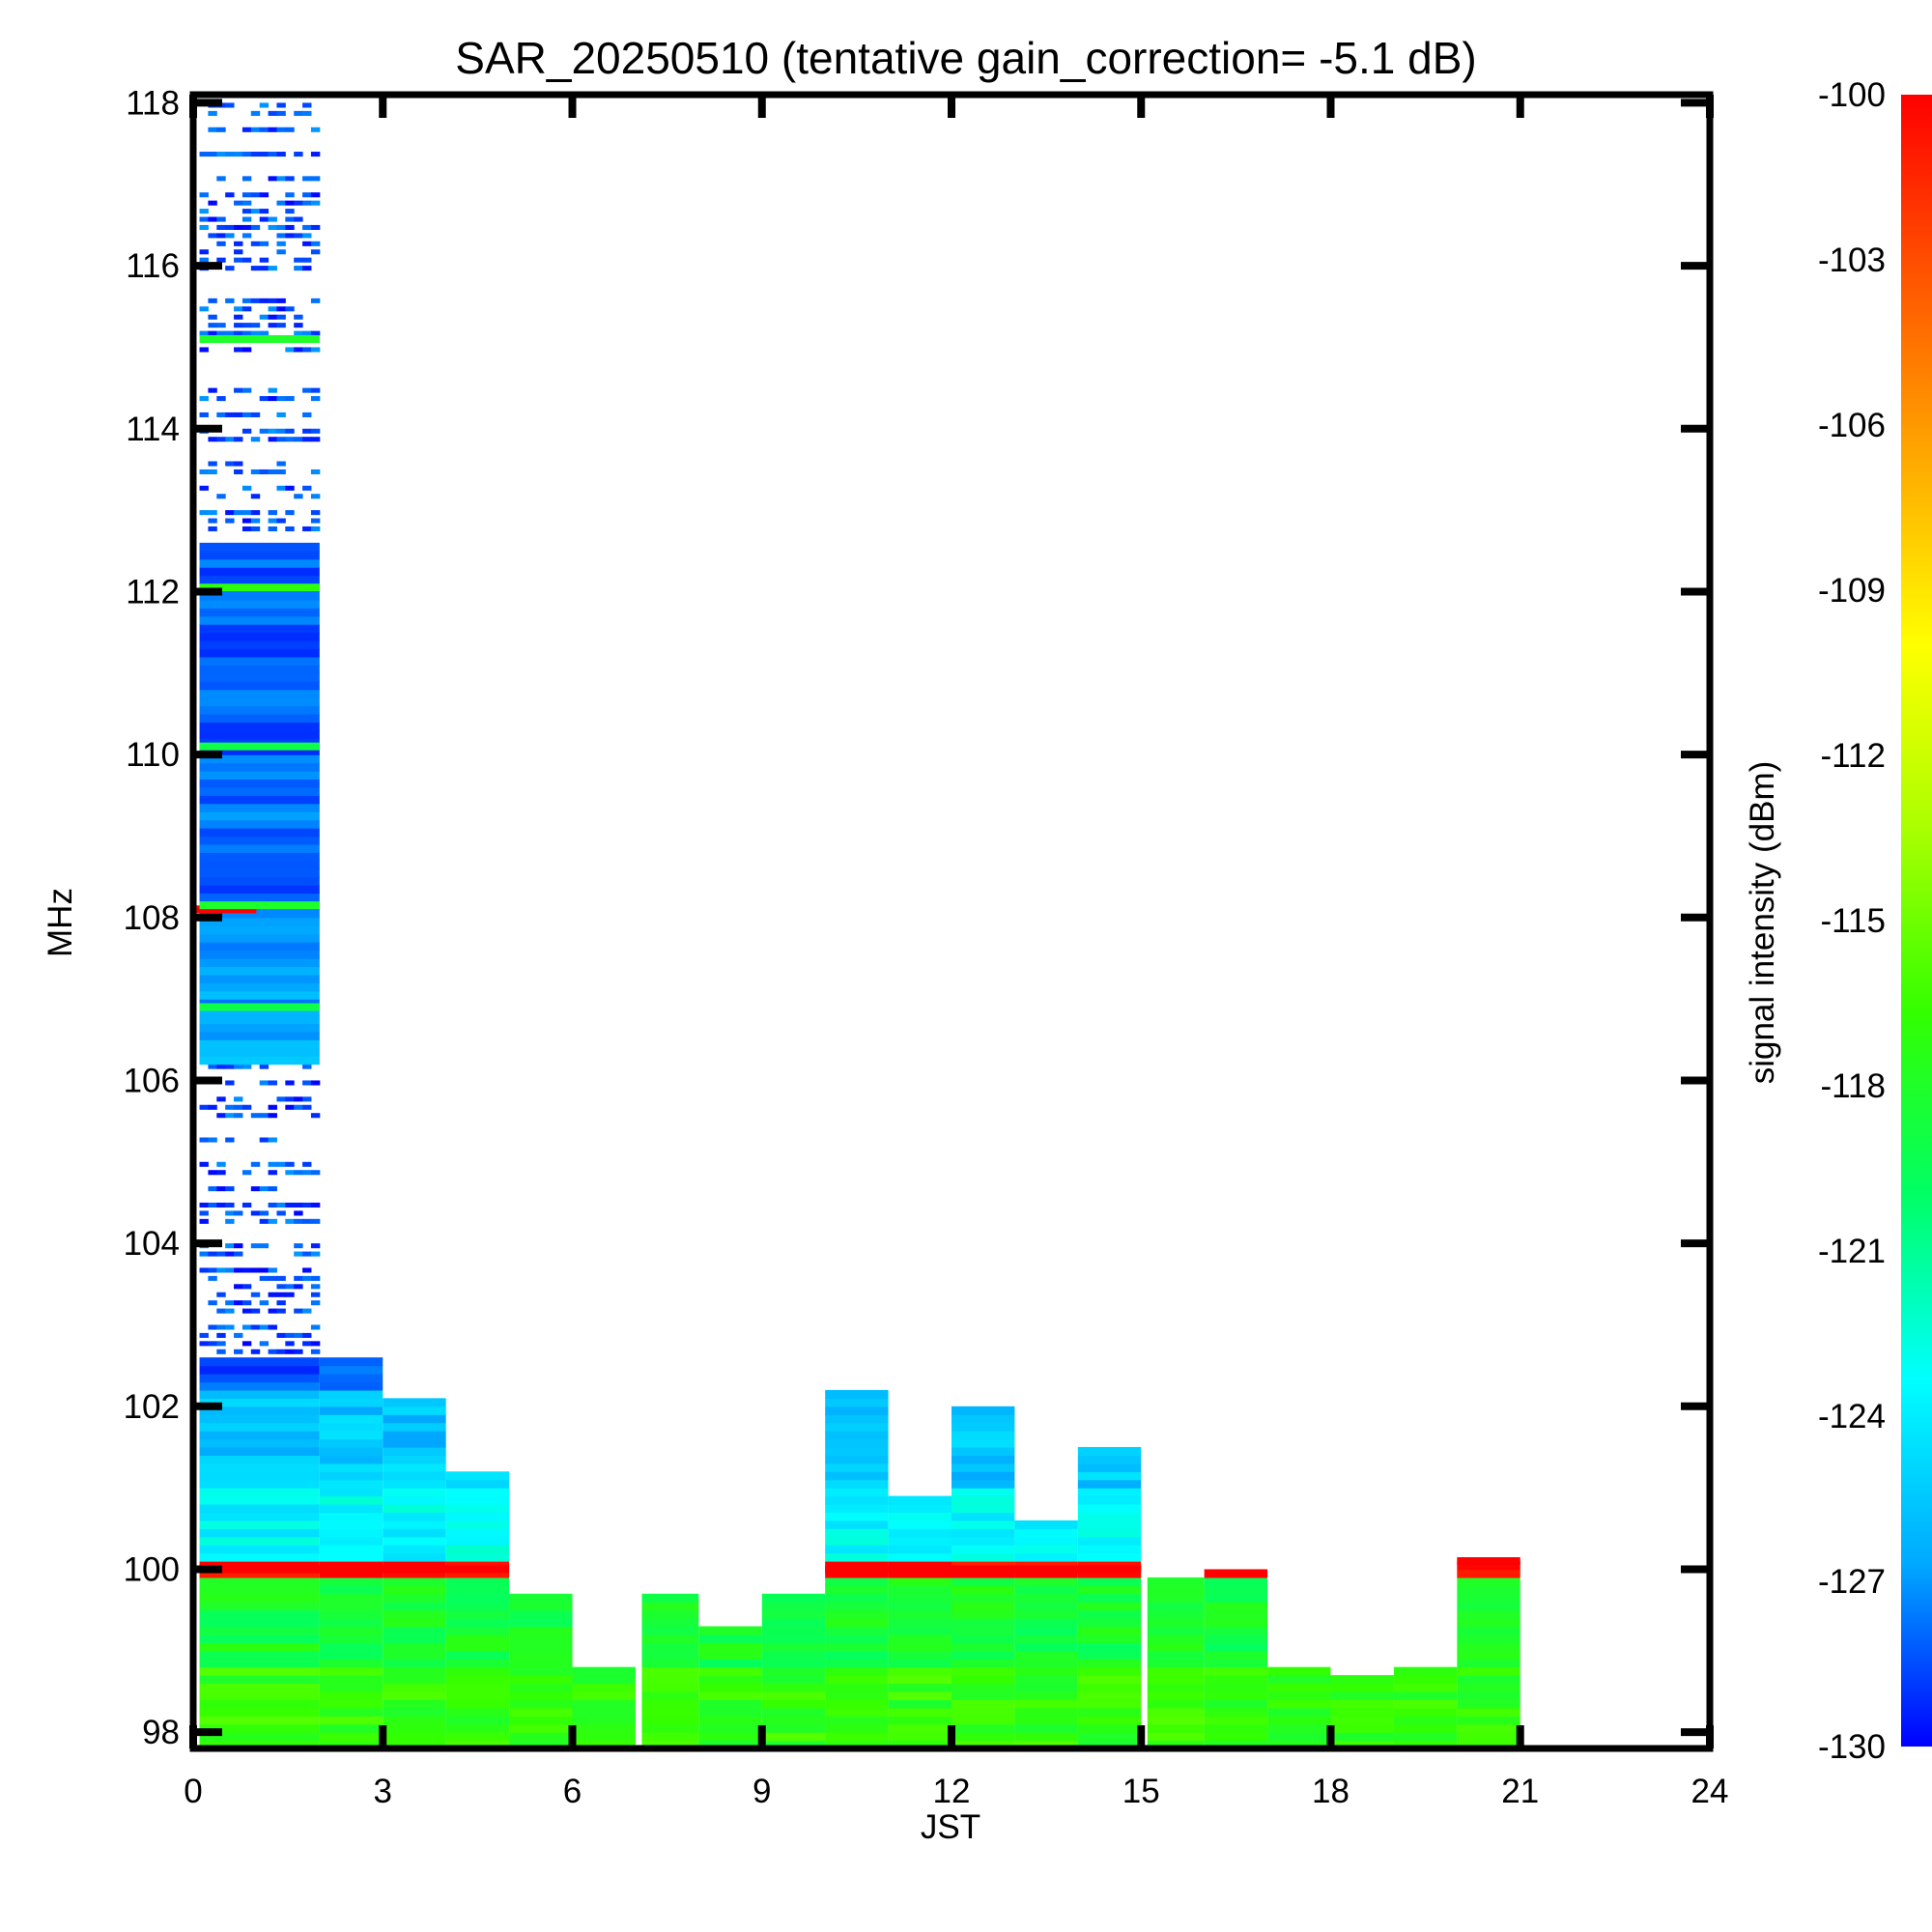  Describe the element at coordinates (152, 1244) in the screenshot. I see `y-tick-label: 104` at that location.